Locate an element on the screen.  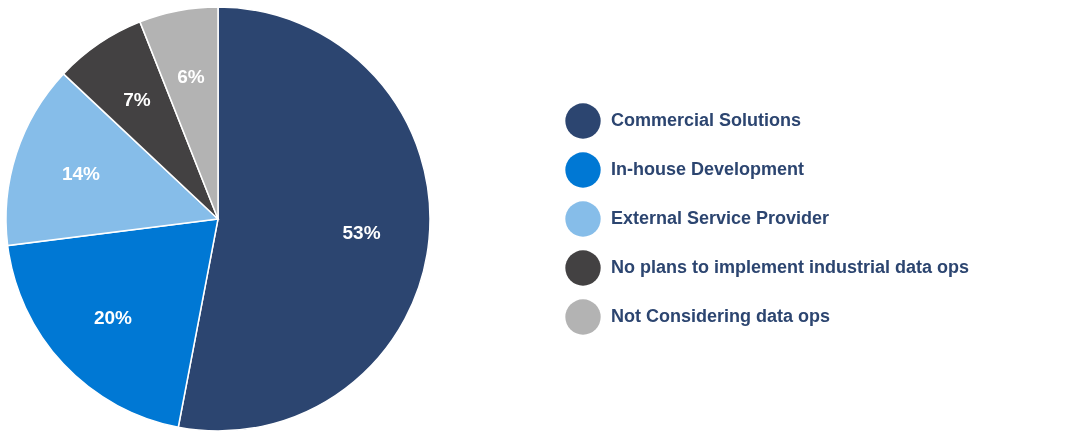
legend-label: Not Considering data ops is located at coordinates (721, 316).